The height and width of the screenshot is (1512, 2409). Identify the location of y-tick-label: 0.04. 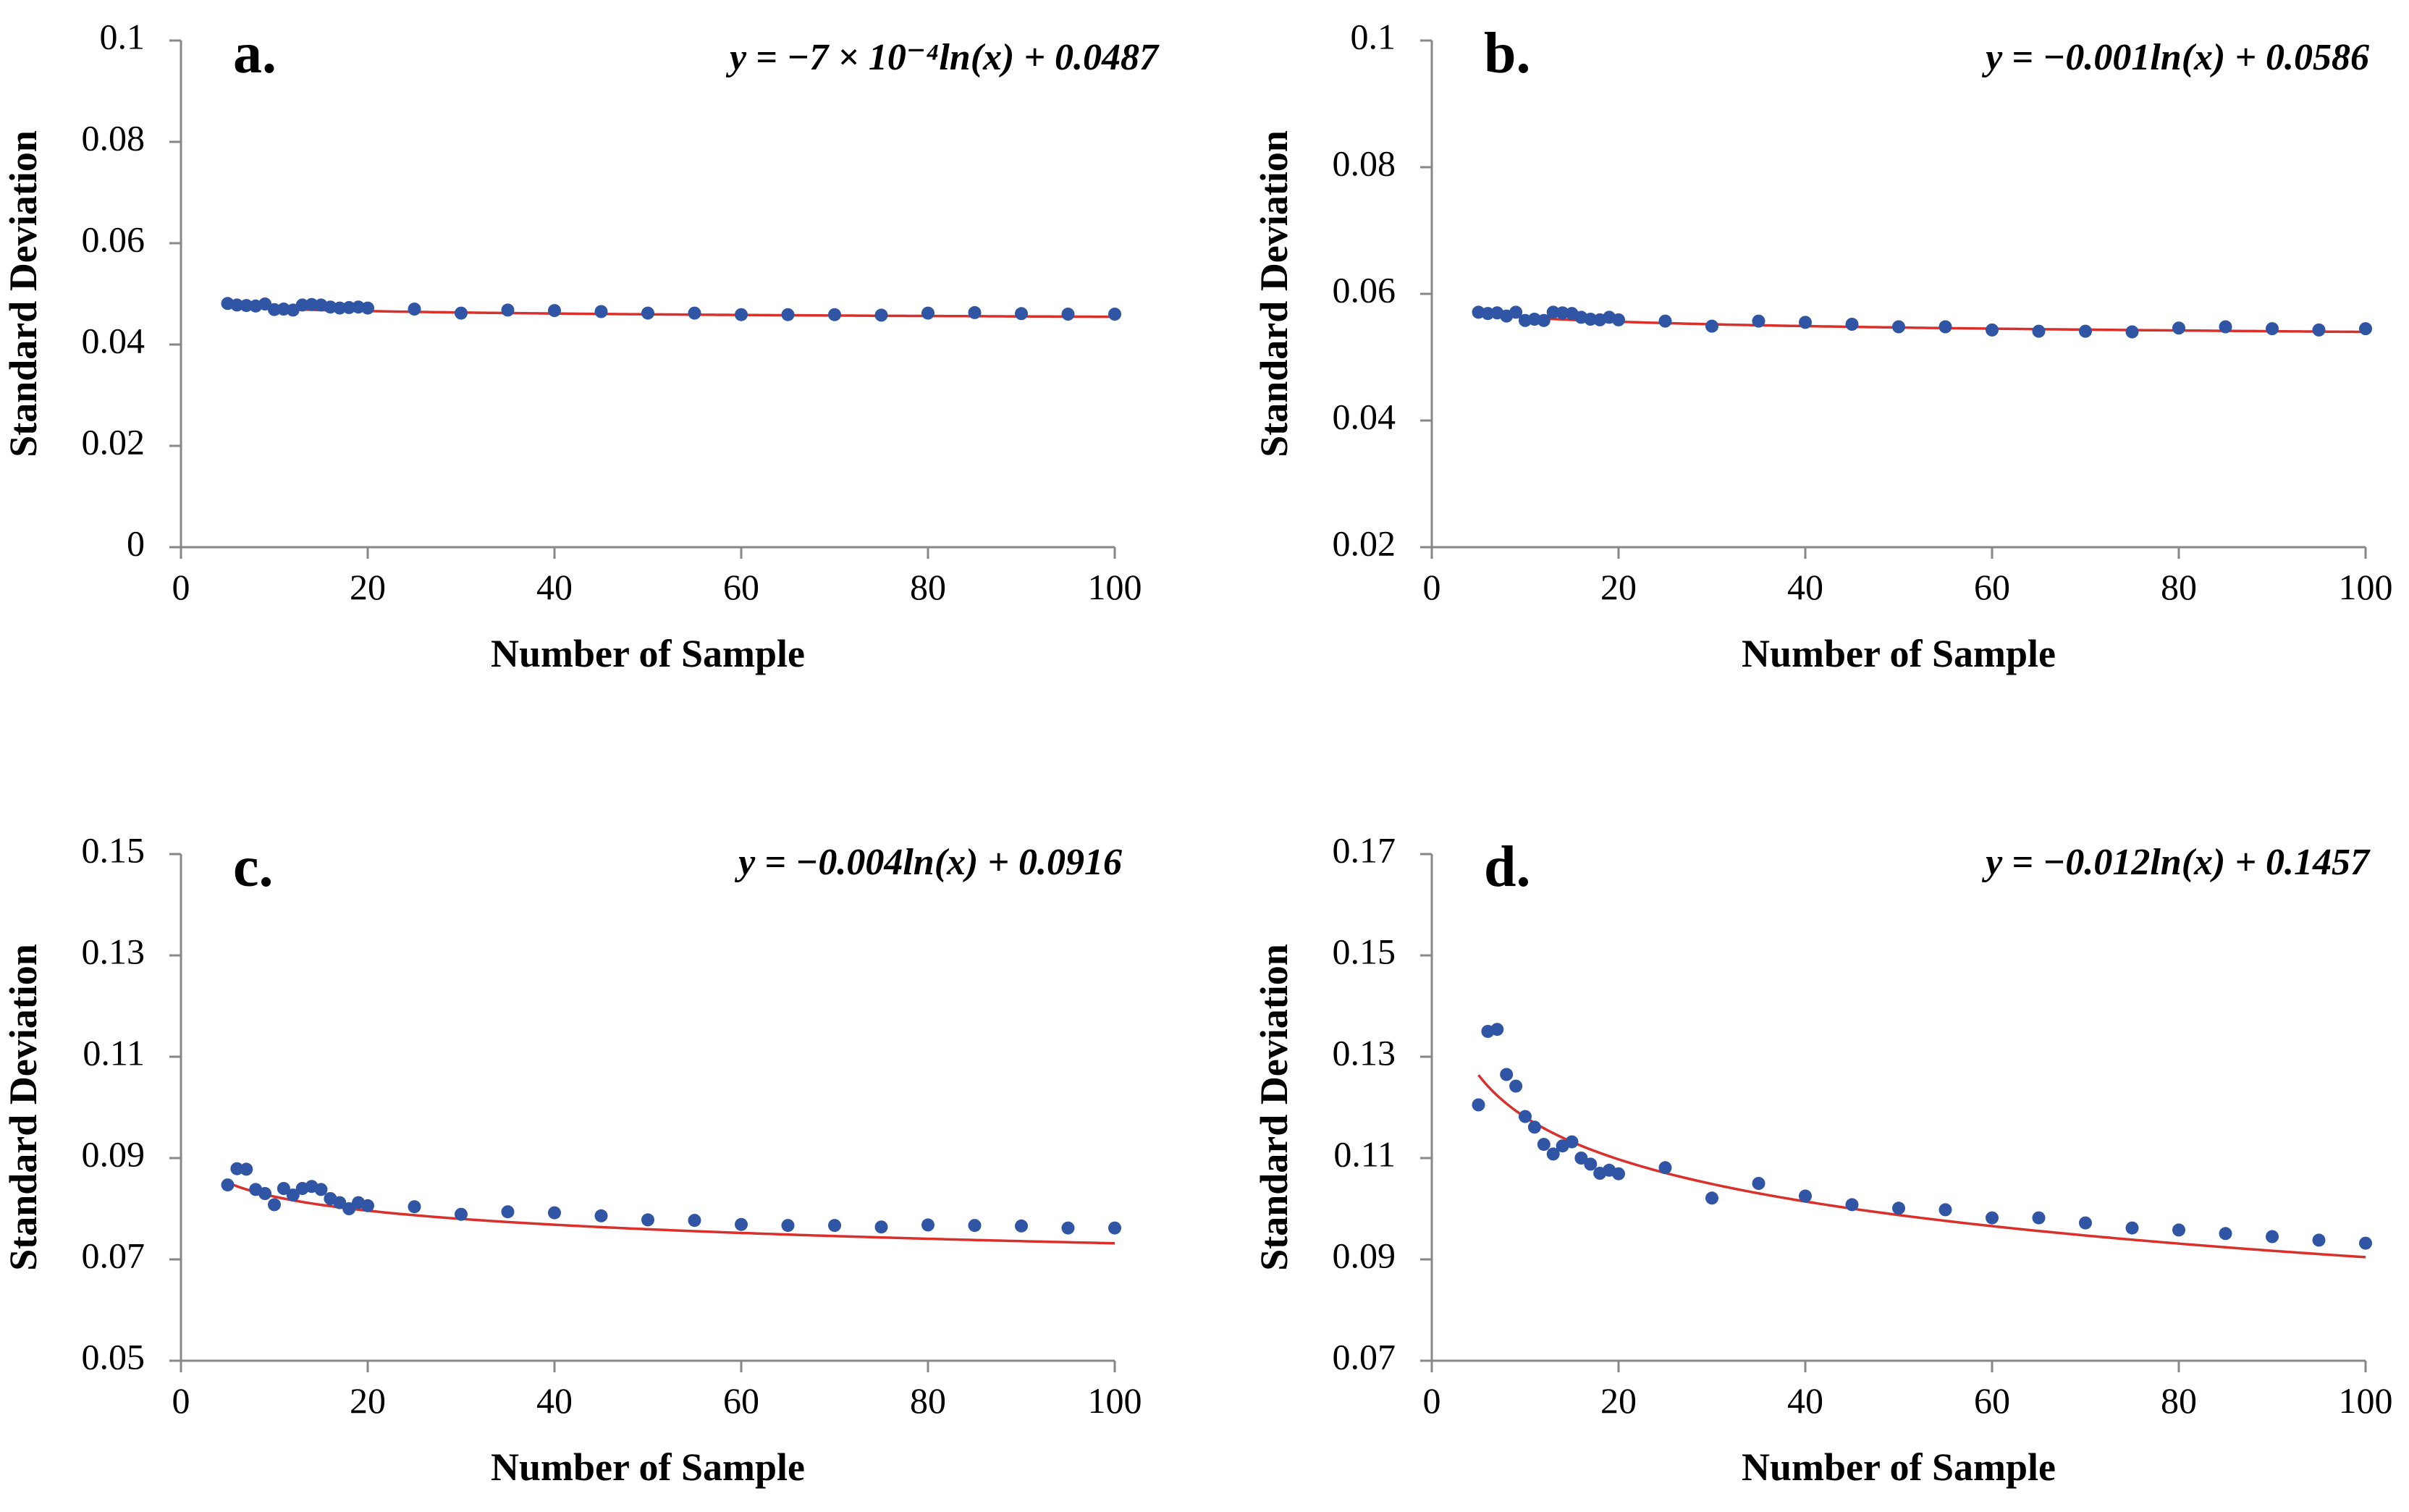
(1365, 416).